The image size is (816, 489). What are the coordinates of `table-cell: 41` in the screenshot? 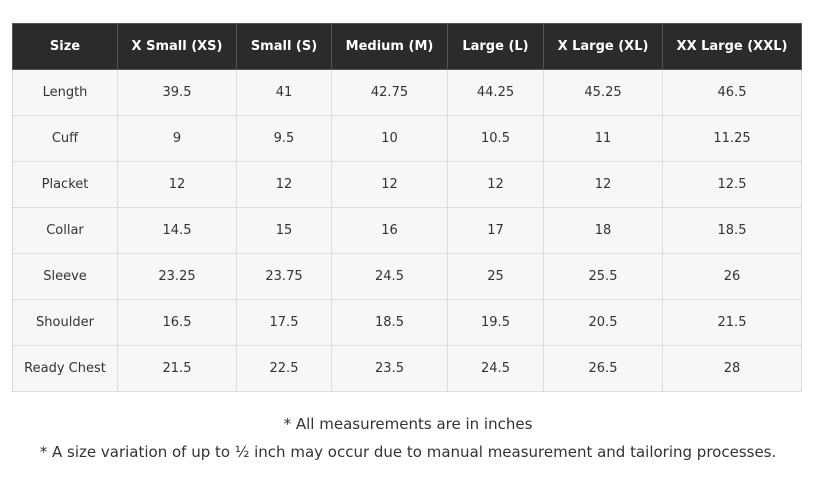 It's located at (284, 92).